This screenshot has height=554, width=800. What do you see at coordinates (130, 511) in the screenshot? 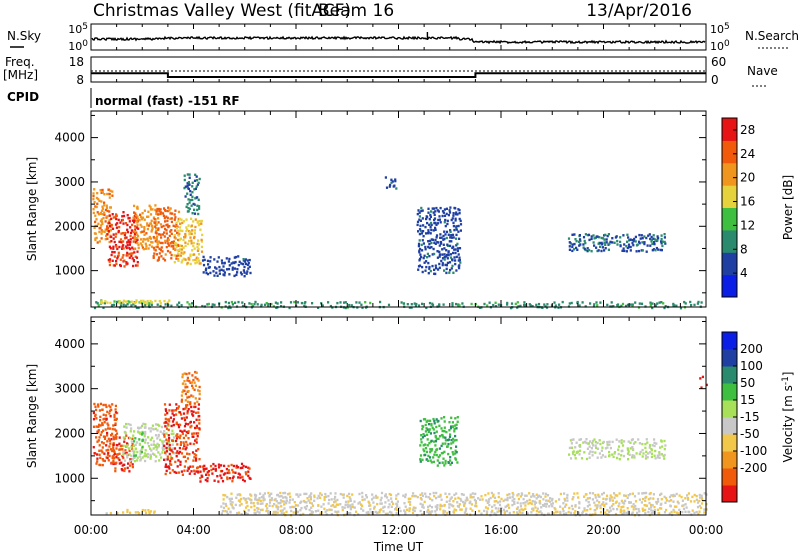
I see `velocity-region` at bounding box center [130, 511].